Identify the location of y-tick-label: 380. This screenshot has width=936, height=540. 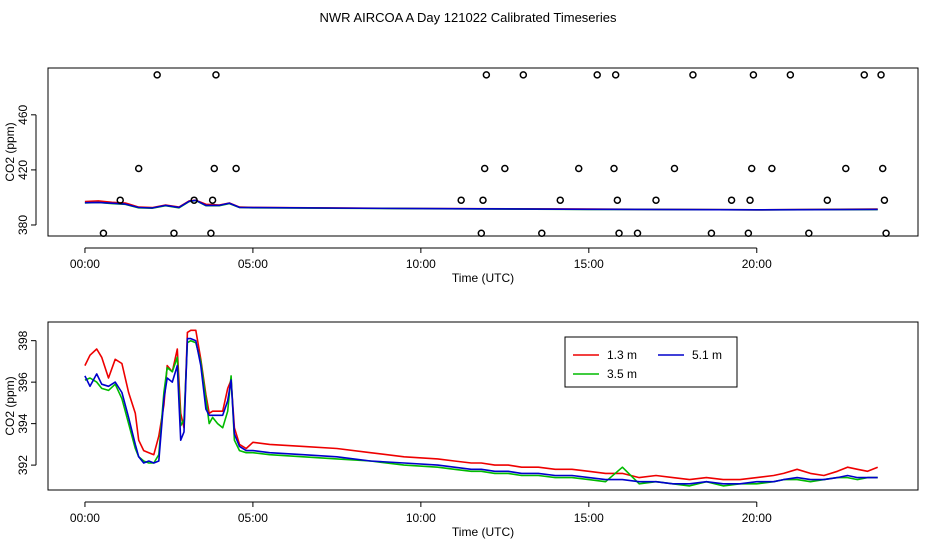
(23, 225).